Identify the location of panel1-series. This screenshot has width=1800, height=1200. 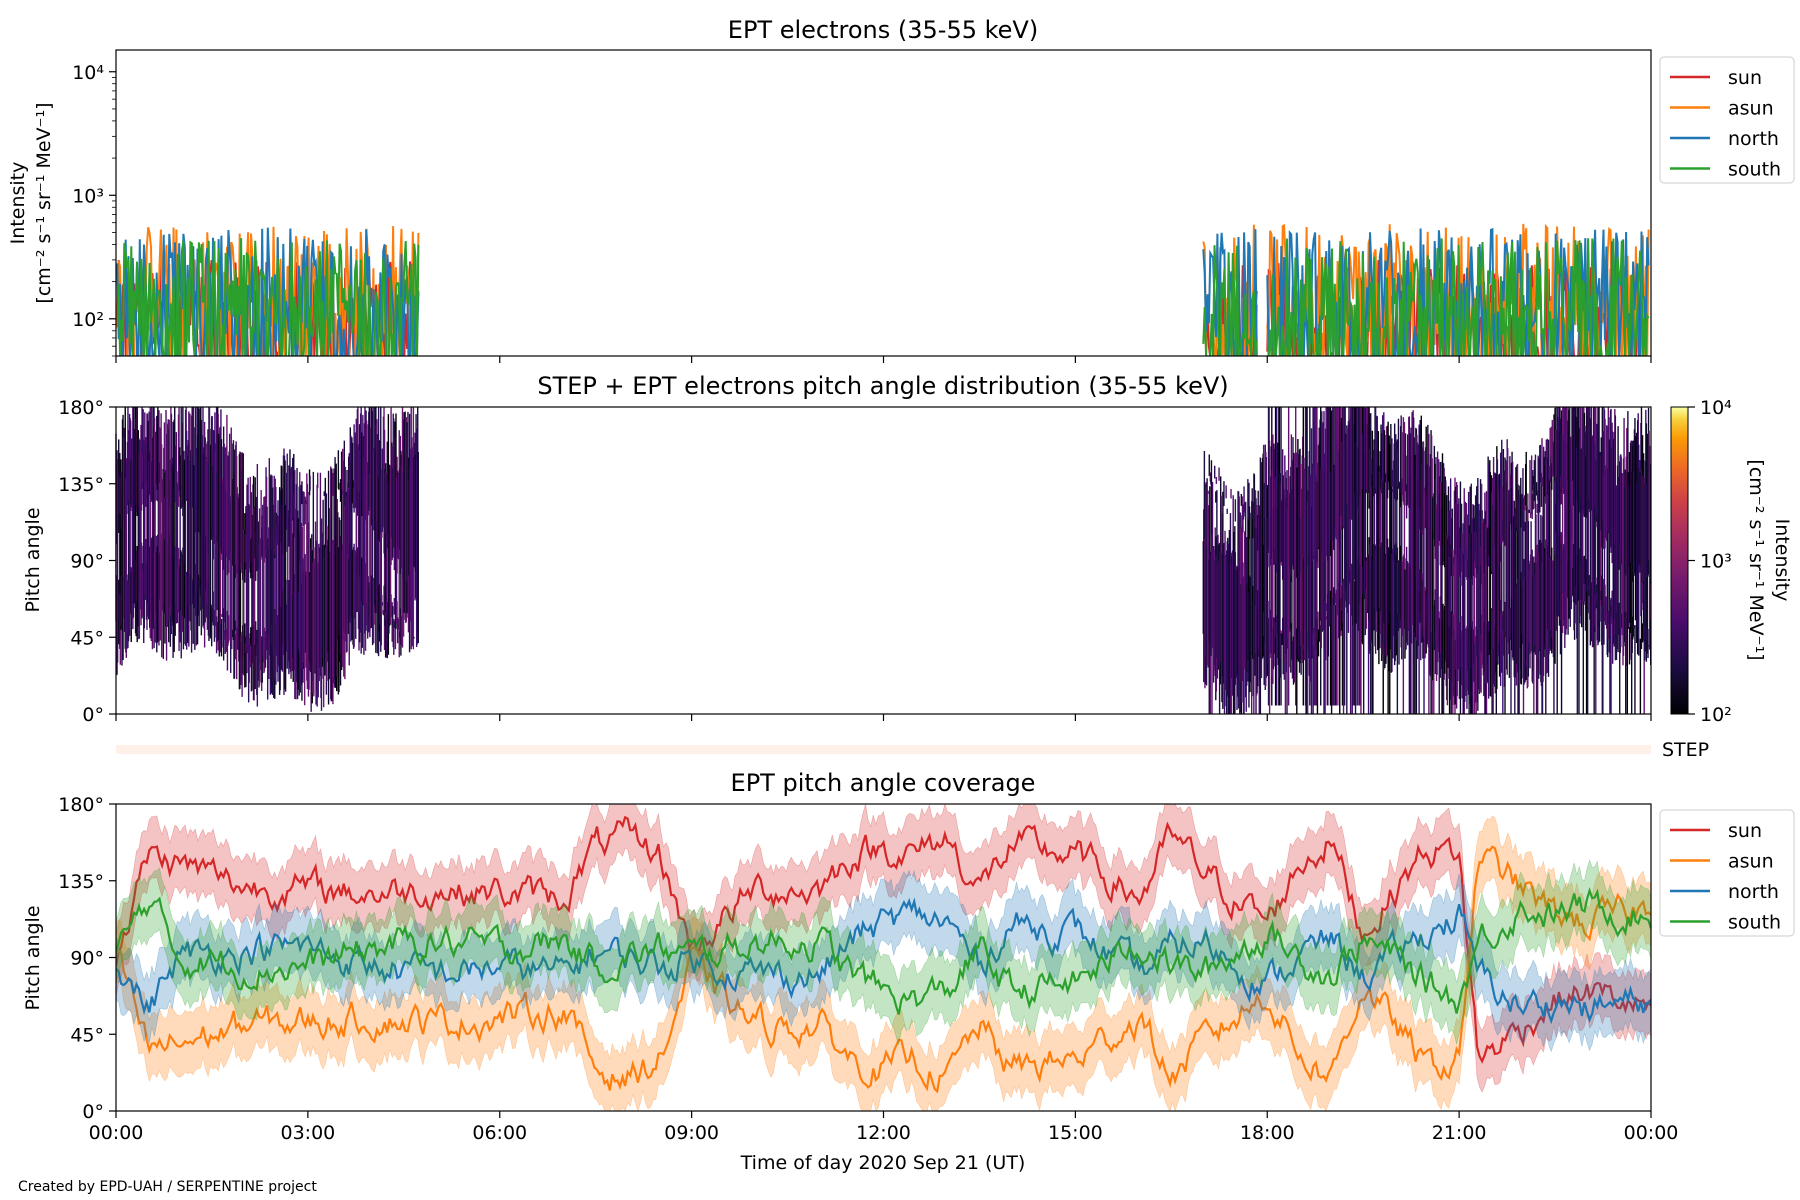
(883, 289).